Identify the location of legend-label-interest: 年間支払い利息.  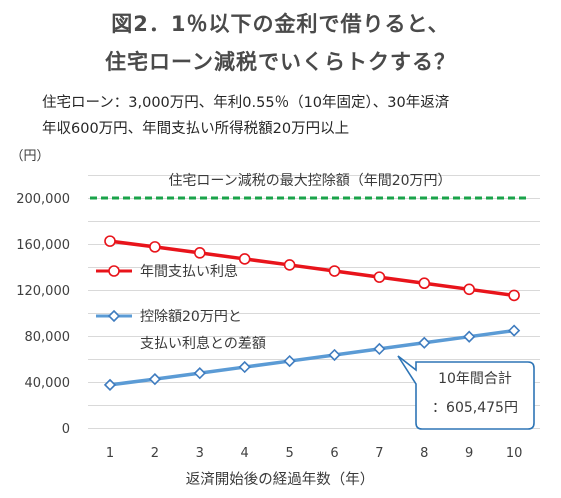
(189, 271).